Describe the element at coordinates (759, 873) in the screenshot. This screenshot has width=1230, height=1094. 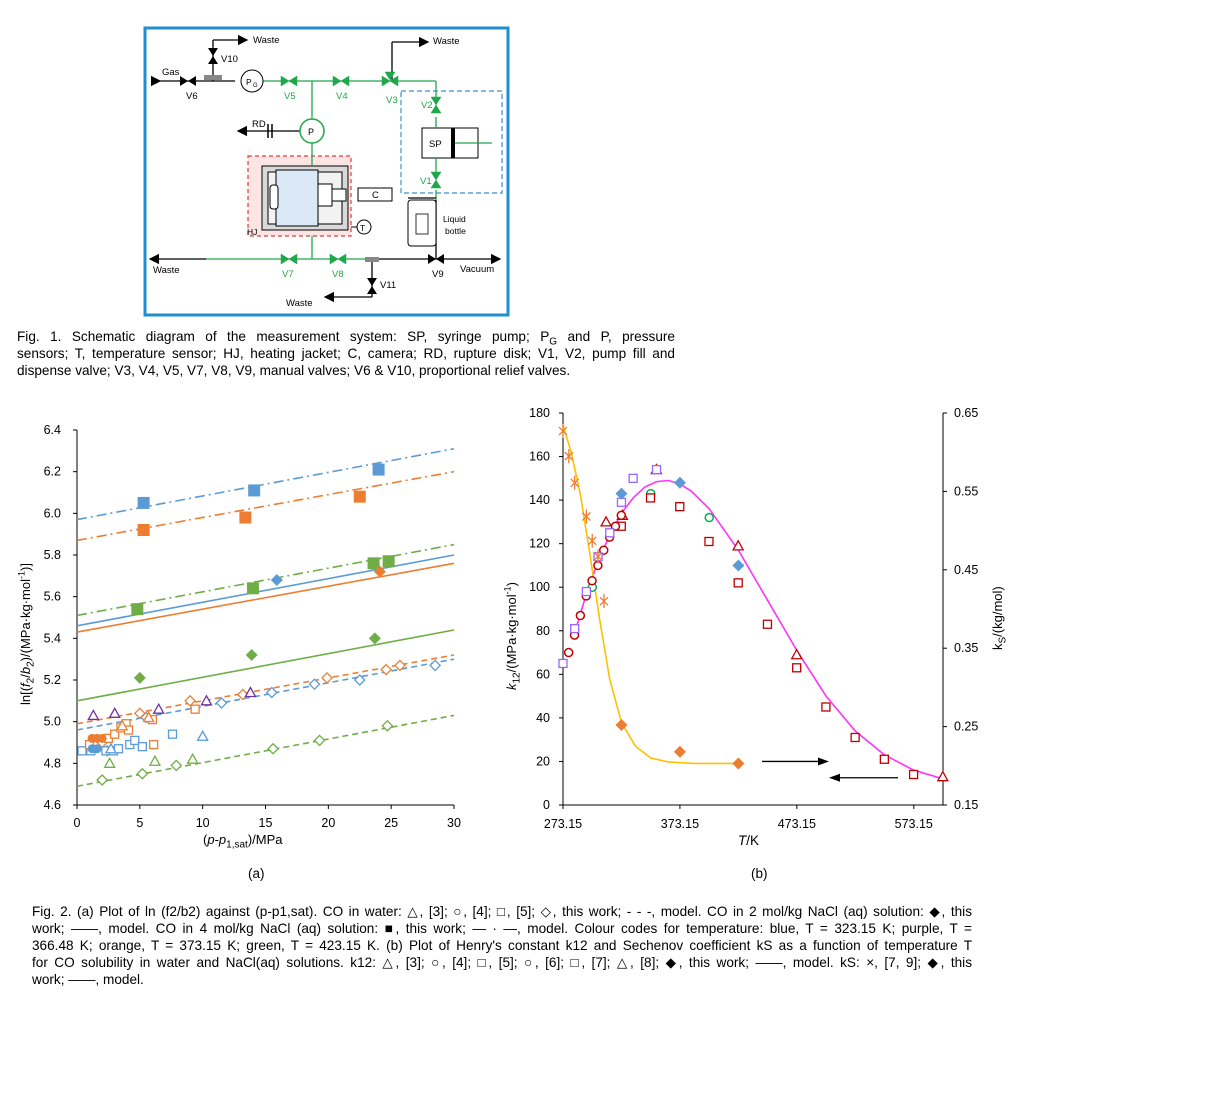
I see `chart-b-panel-label: (b)` at that location.